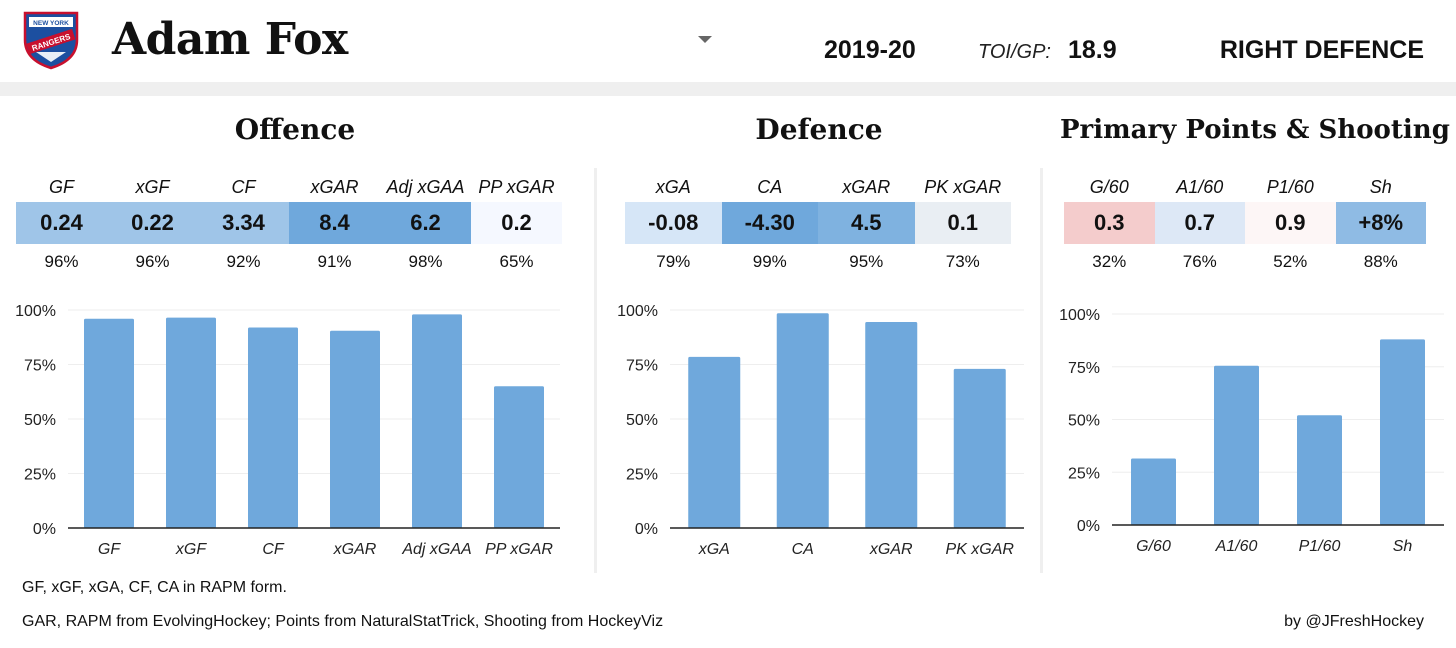 Image resolution: width=1456 pixels, height=648 pixels. I want to click on x-tick-label-p1-60: P1/60, so click(1320, 546).